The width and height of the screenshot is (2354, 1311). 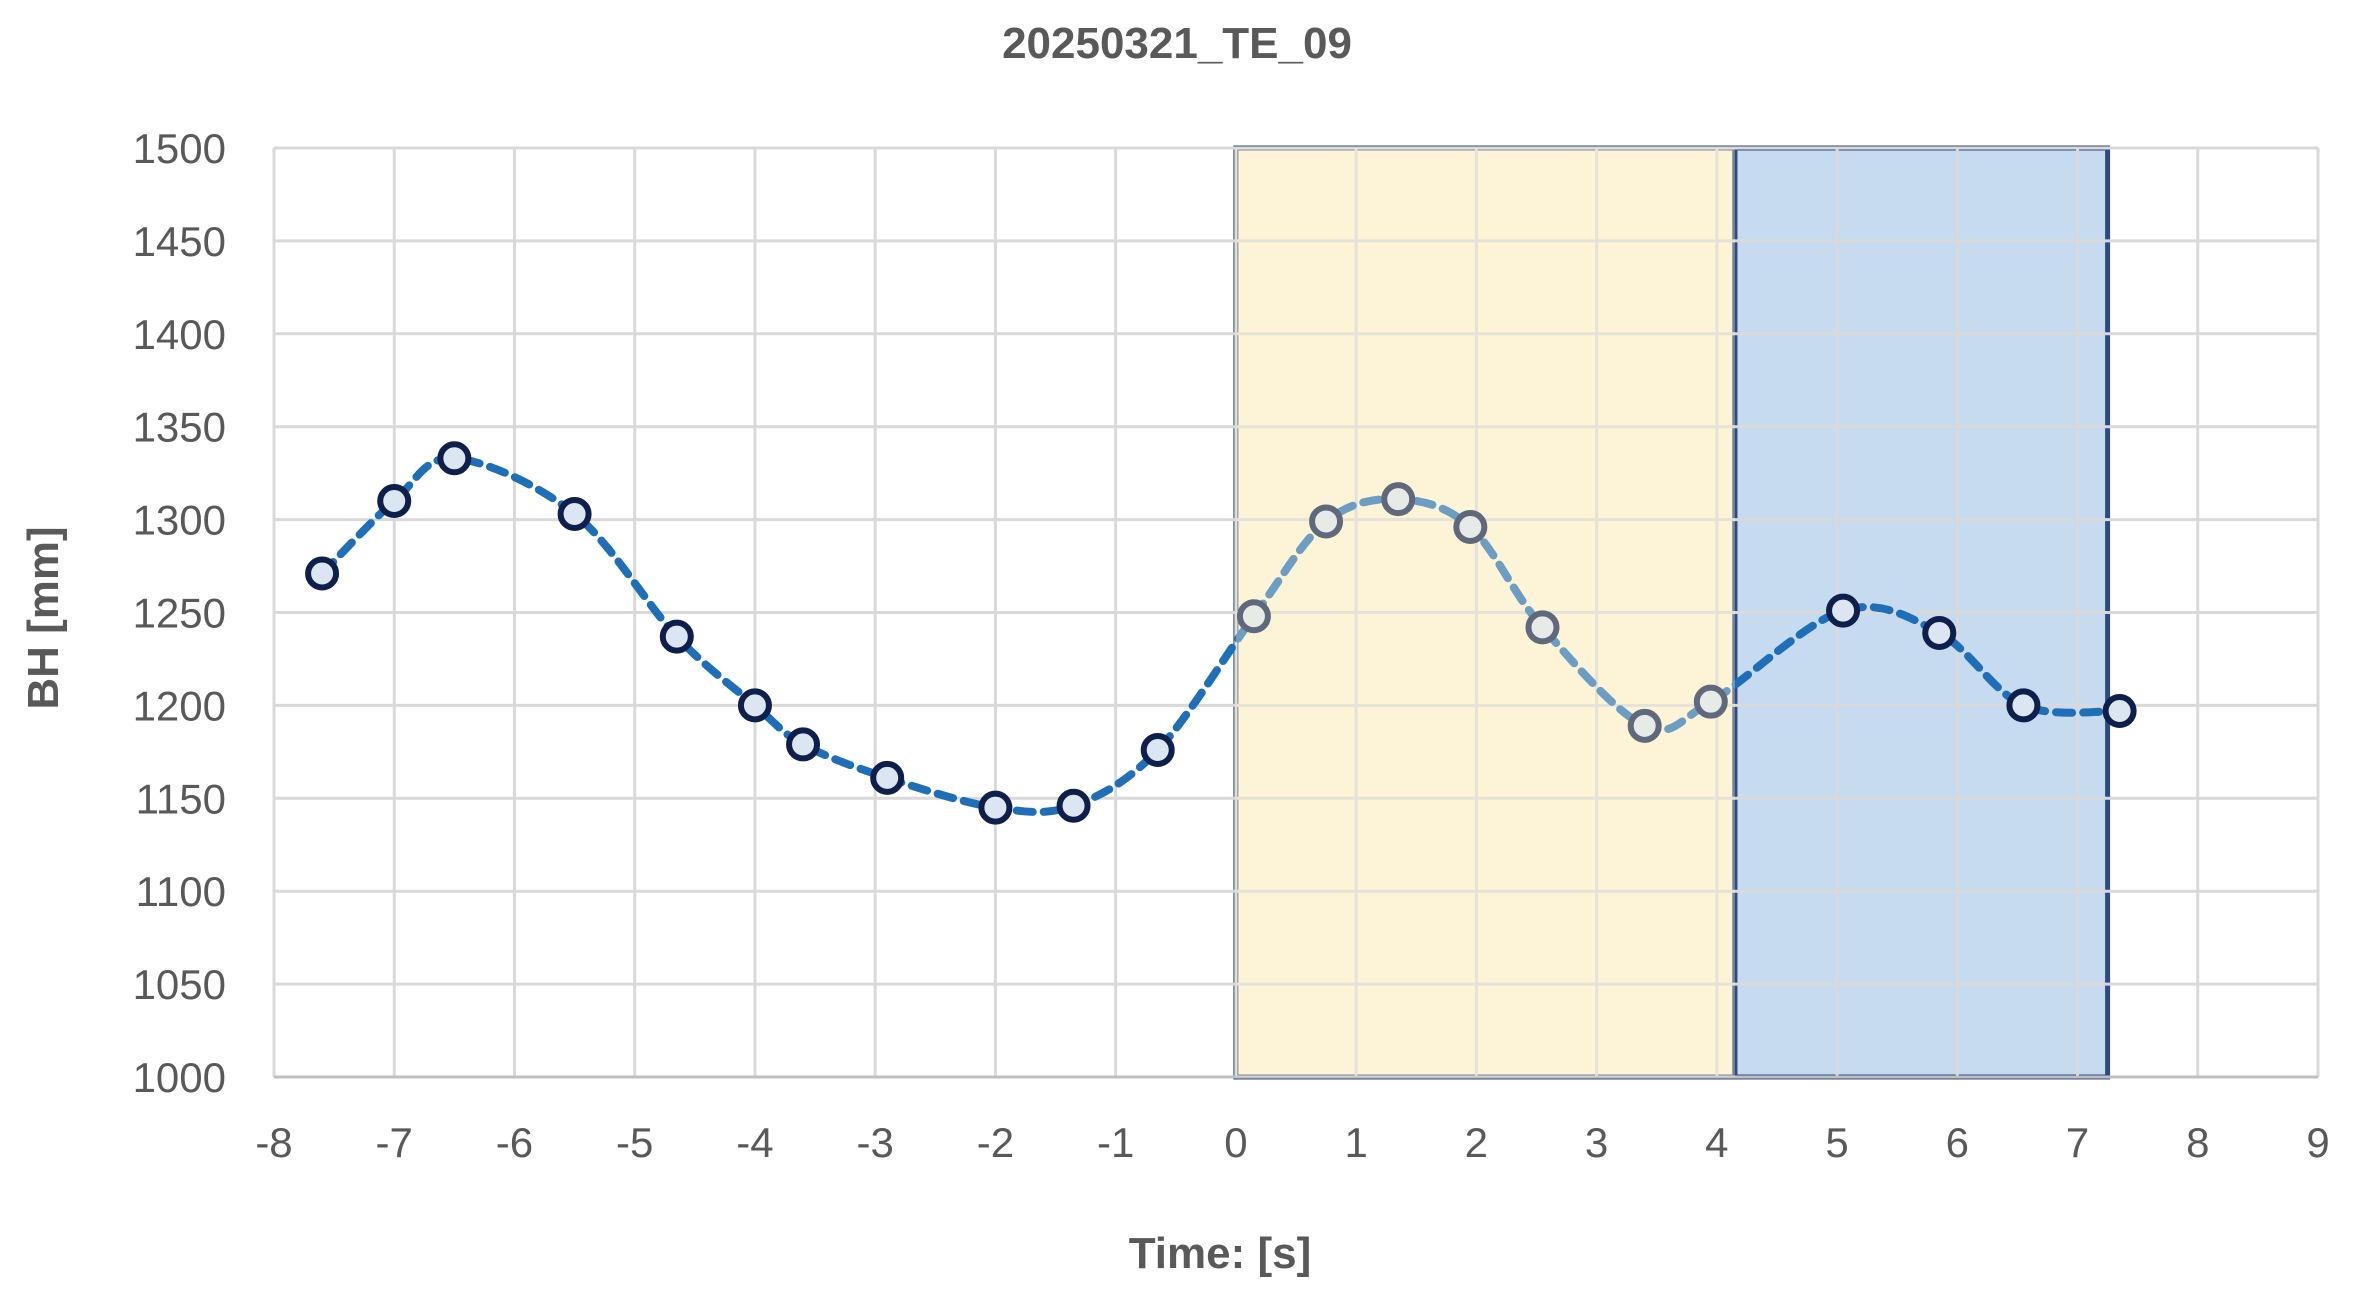 I want to click on y-tick-label: 1350, so click(x=179, y=427).